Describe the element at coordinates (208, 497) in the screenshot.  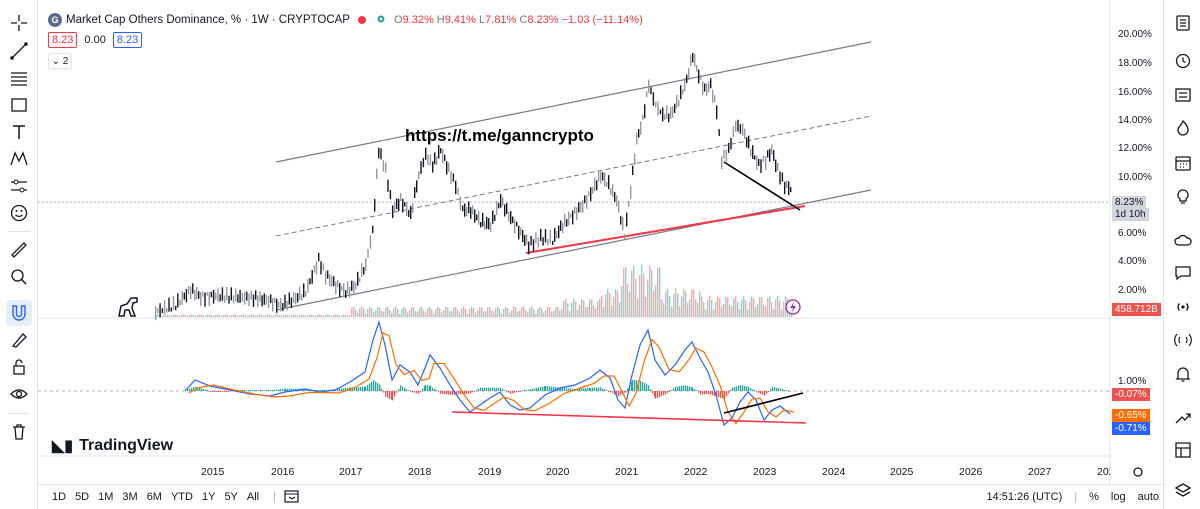
I see `timeframe-1y: 1Y` at that location.